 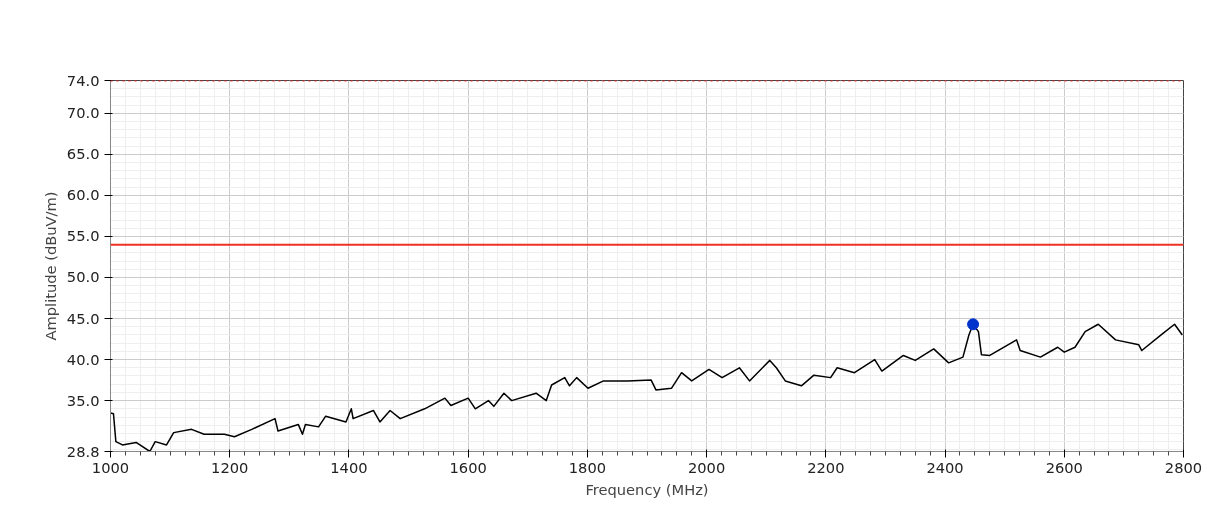 I want to click on x-tick-label: 1800, so click(x=587, y=467).